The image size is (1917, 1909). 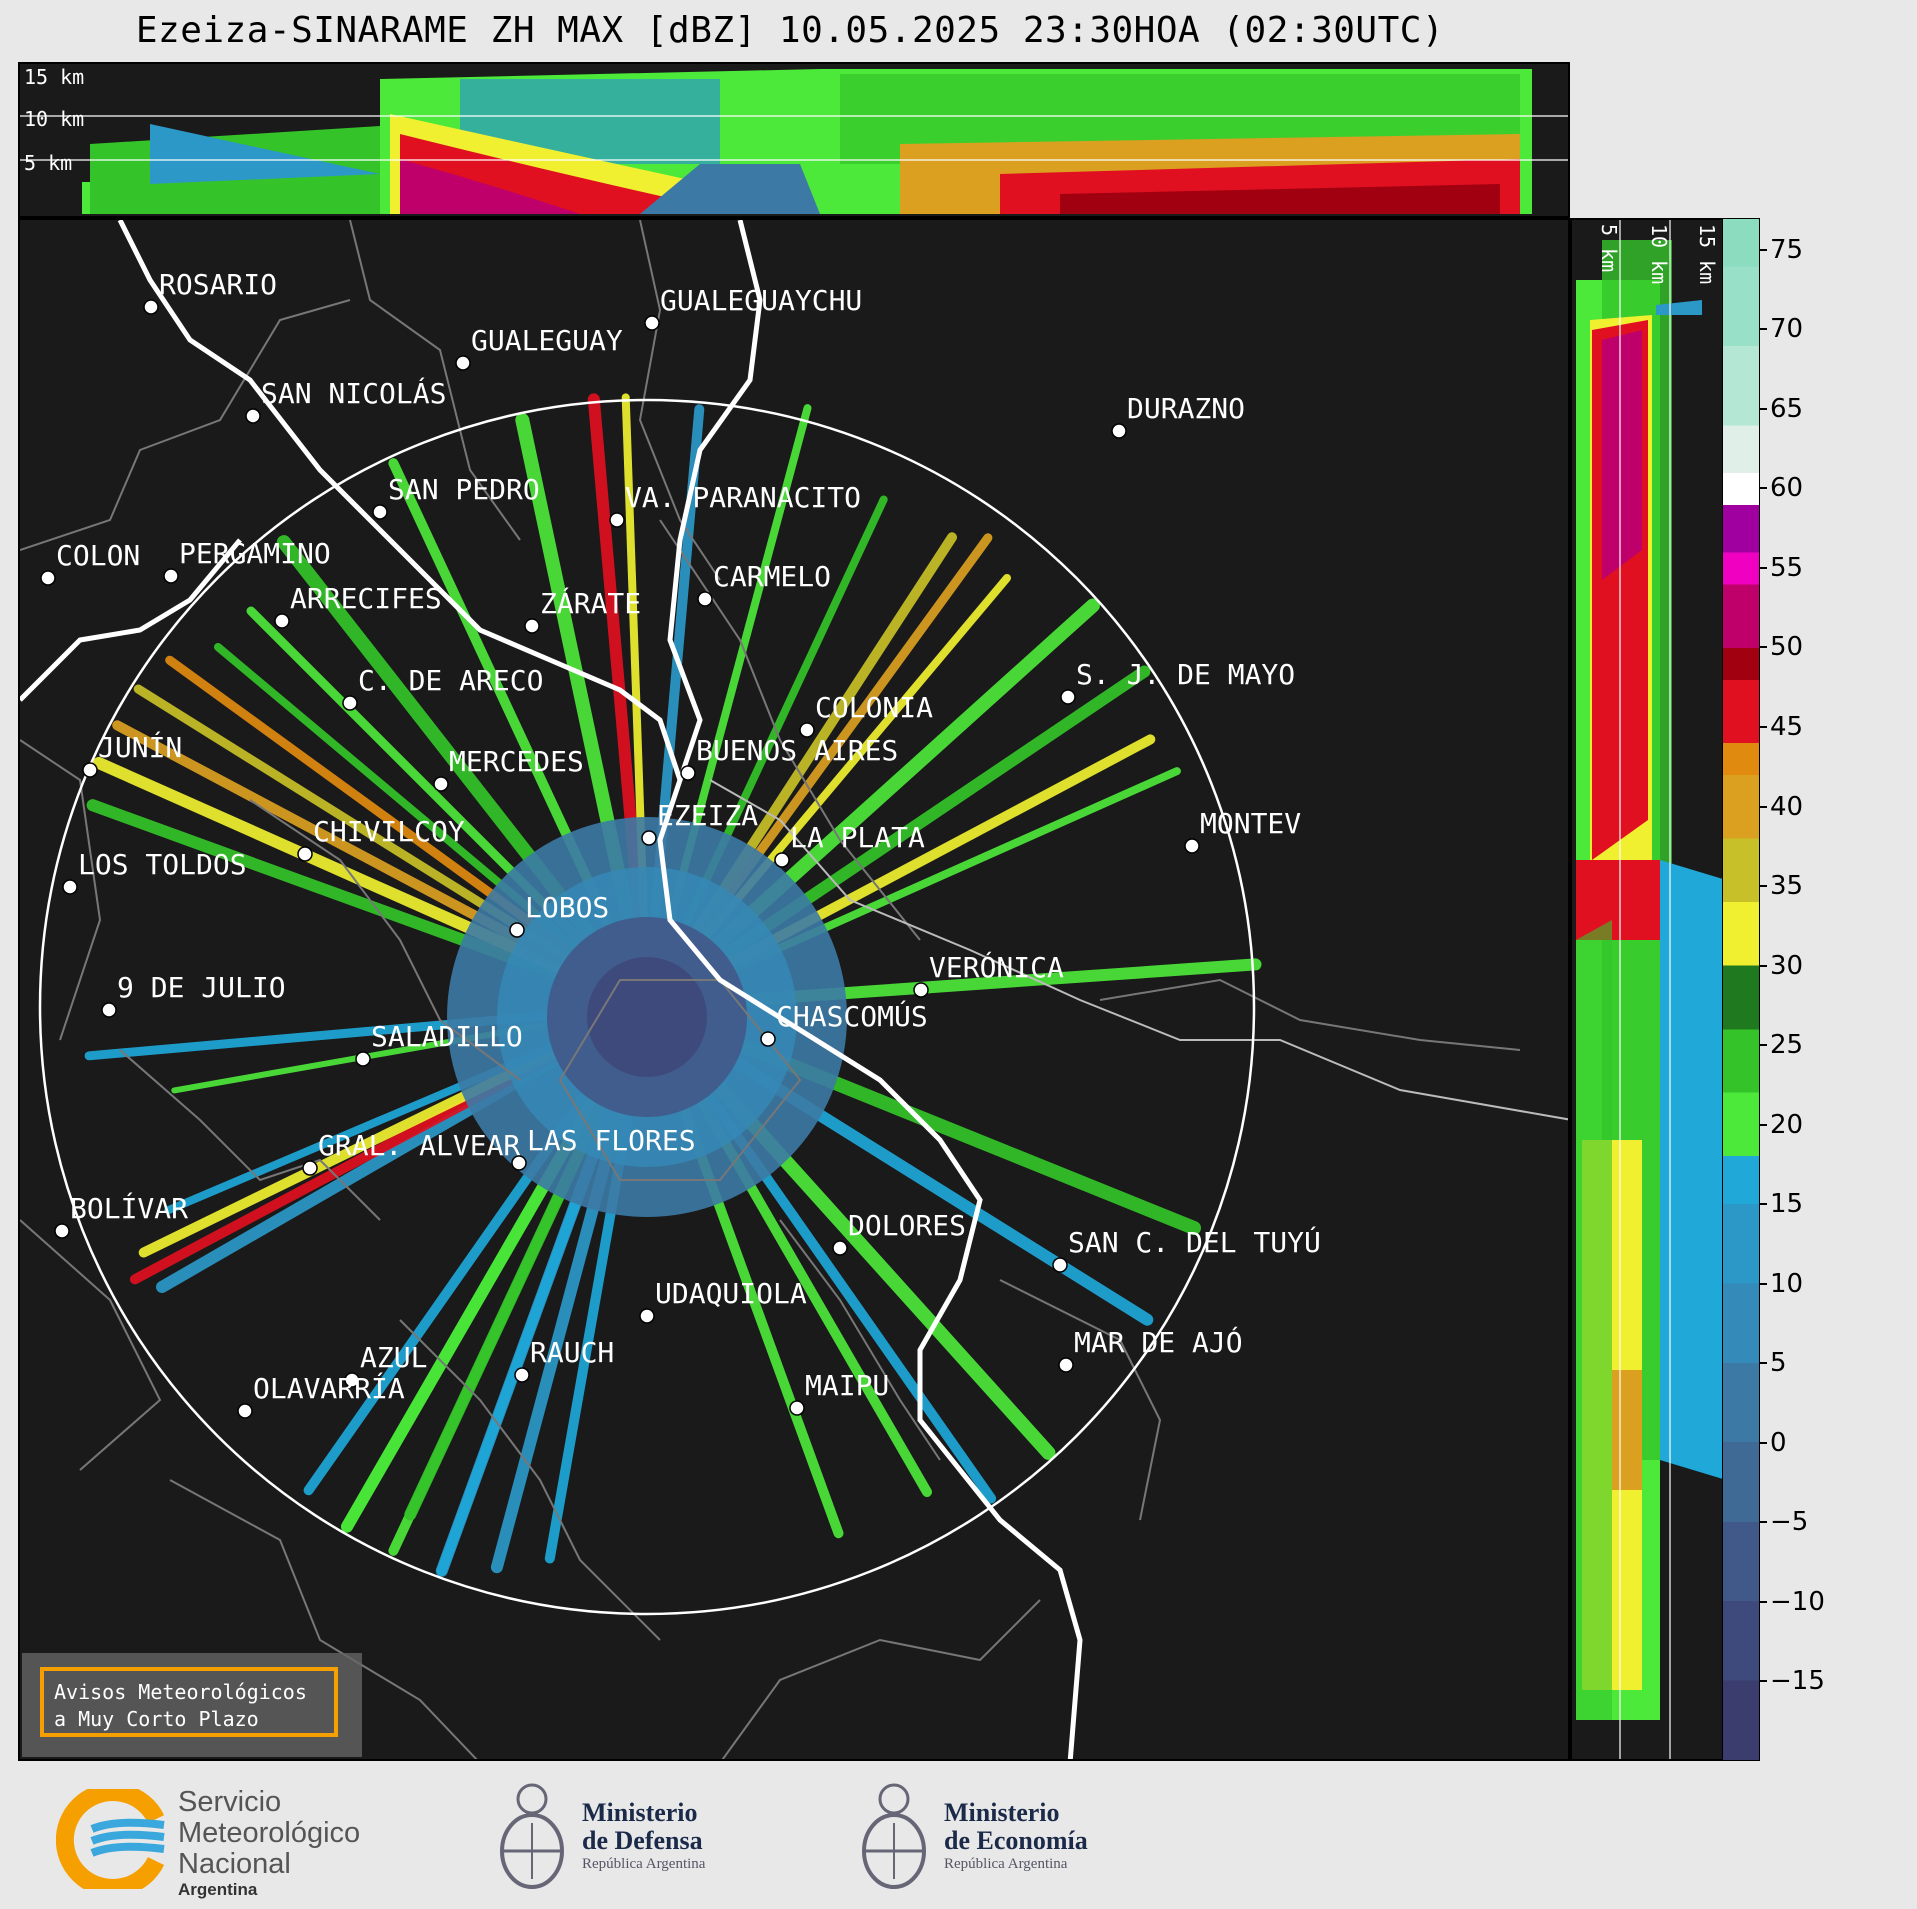 I want to click on city-label: COLONIA, so click(x=874, y=707).